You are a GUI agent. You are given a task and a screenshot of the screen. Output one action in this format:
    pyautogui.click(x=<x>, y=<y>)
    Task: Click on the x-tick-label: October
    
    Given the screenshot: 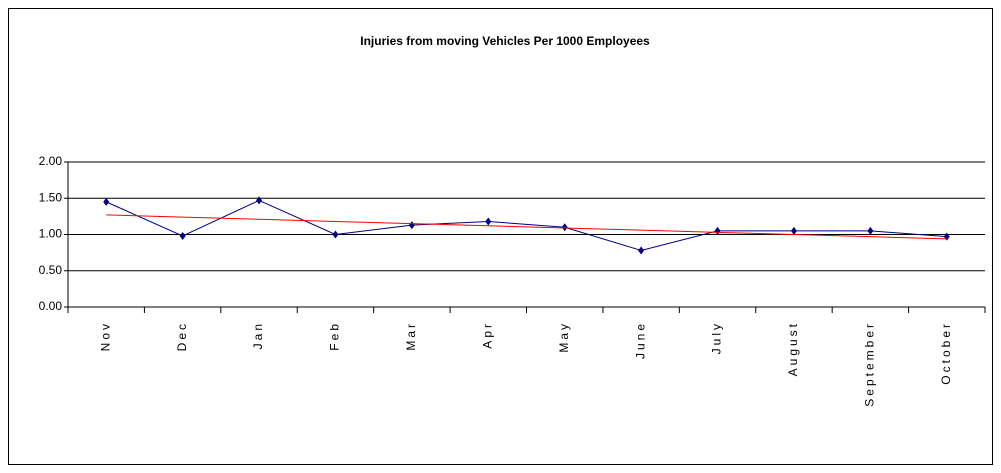 What is the action you would take?
    pyautogui.click(x=946, y=353)
    